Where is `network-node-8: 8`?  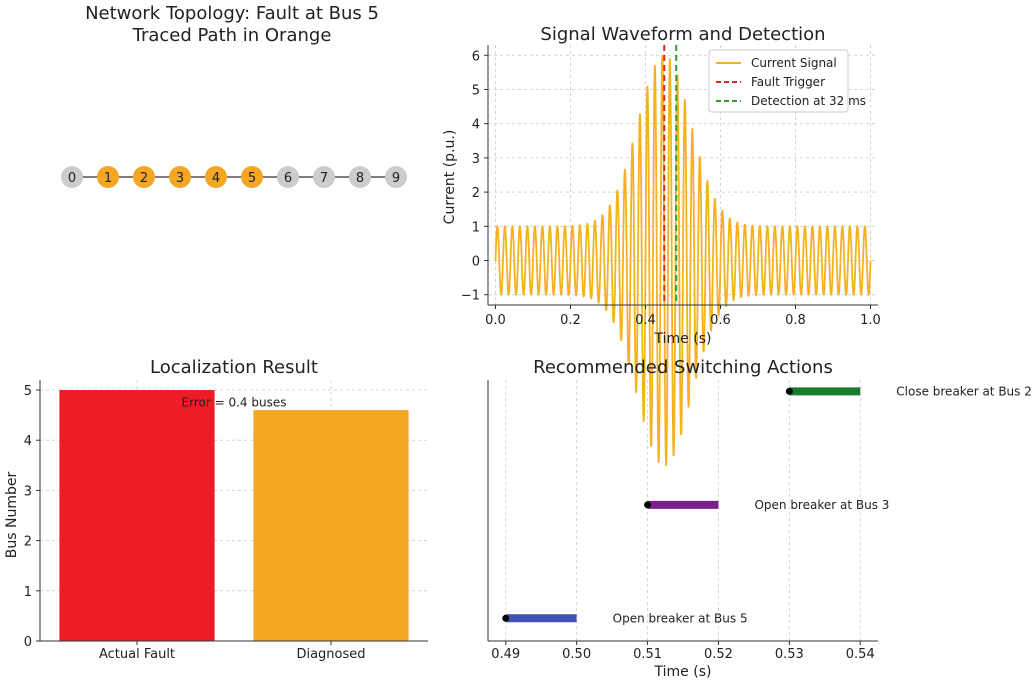 network-node-8: 8 is located at coordinates (360, 177).